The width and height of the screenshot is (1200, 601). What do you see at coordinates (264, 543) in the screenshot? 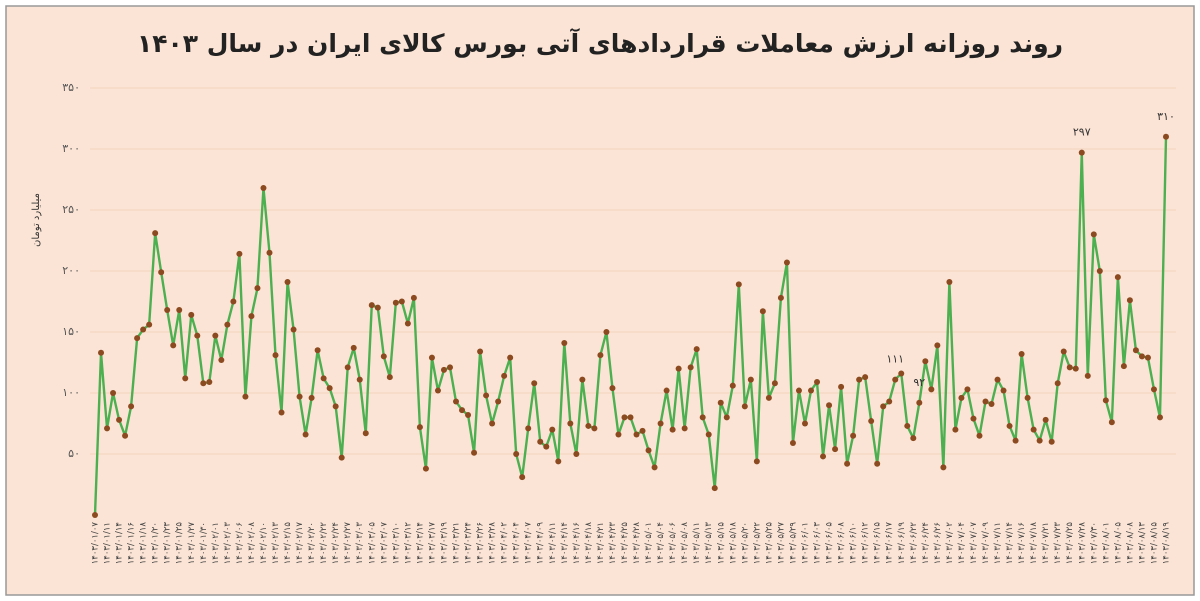
I see `x-tick-label: ۱۴۰۳/۰۲/۱۰` at bounding box center [264, 543].